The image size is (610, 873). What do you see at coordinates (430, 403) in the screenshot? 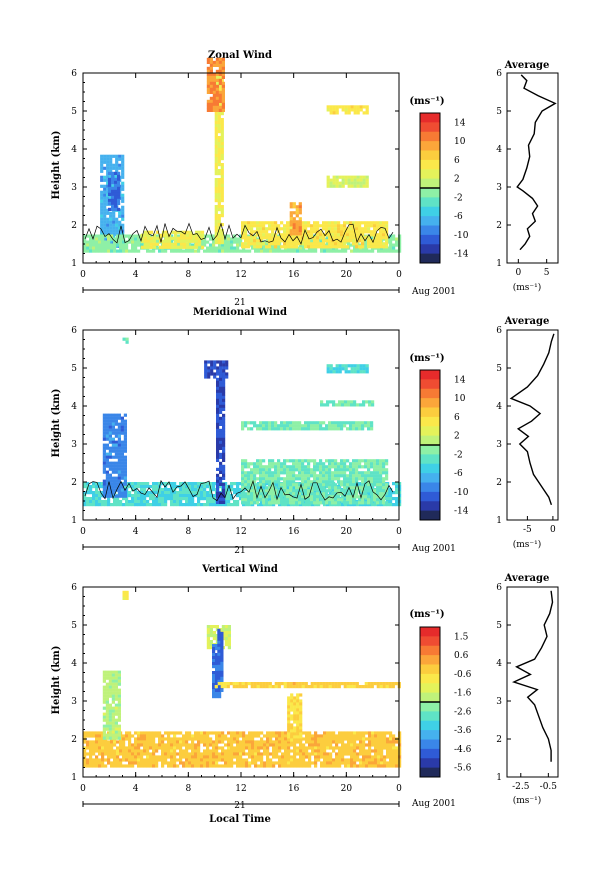
I see `meridional-colorbar-swatch` at bounding box center [430, 403].